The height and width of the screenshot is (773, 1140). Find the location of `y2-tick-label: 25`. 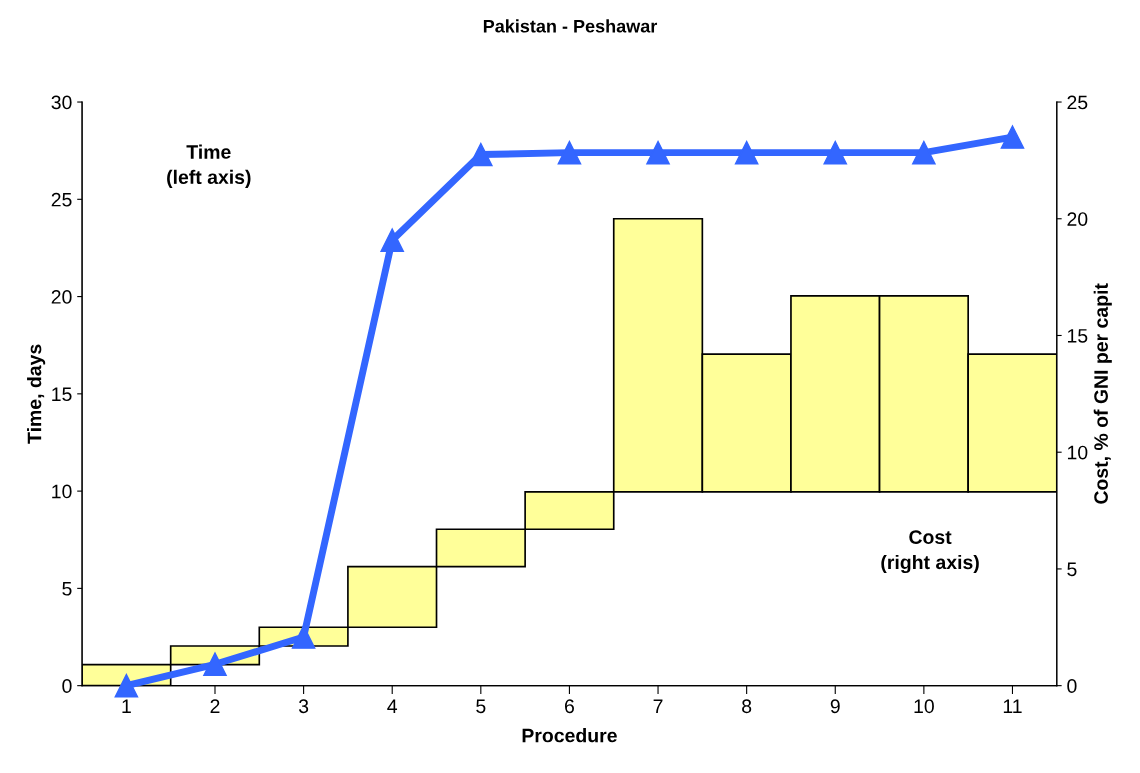

y2-tick-label: 25 is located at coordinates (1077, 102).